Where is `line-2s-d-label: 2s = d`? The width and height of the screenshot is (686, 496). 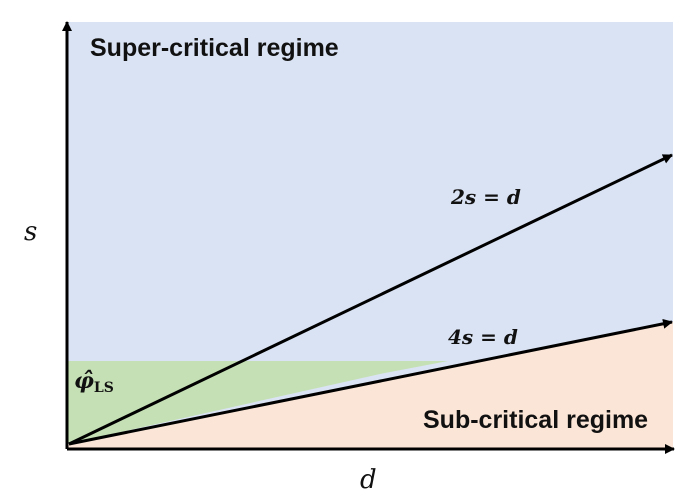 line-2s-d-label: 2s = d is located at coordinates (485, 197).